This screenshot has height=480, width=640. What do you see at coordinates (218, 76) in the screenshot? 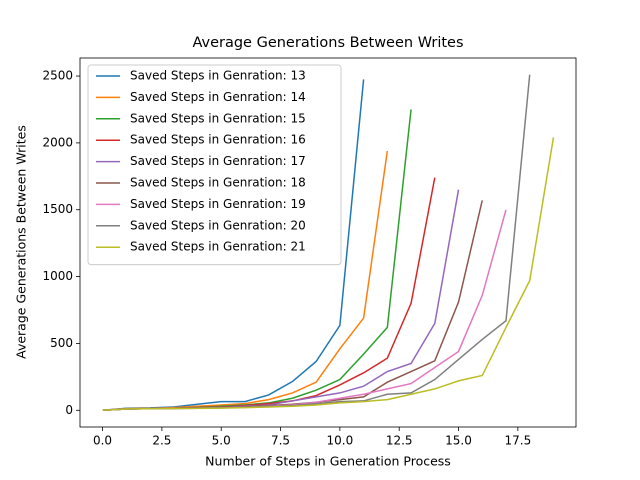
I see `legend-label: Saved Steps in Genration: 13` at bounding box center [218, 76].